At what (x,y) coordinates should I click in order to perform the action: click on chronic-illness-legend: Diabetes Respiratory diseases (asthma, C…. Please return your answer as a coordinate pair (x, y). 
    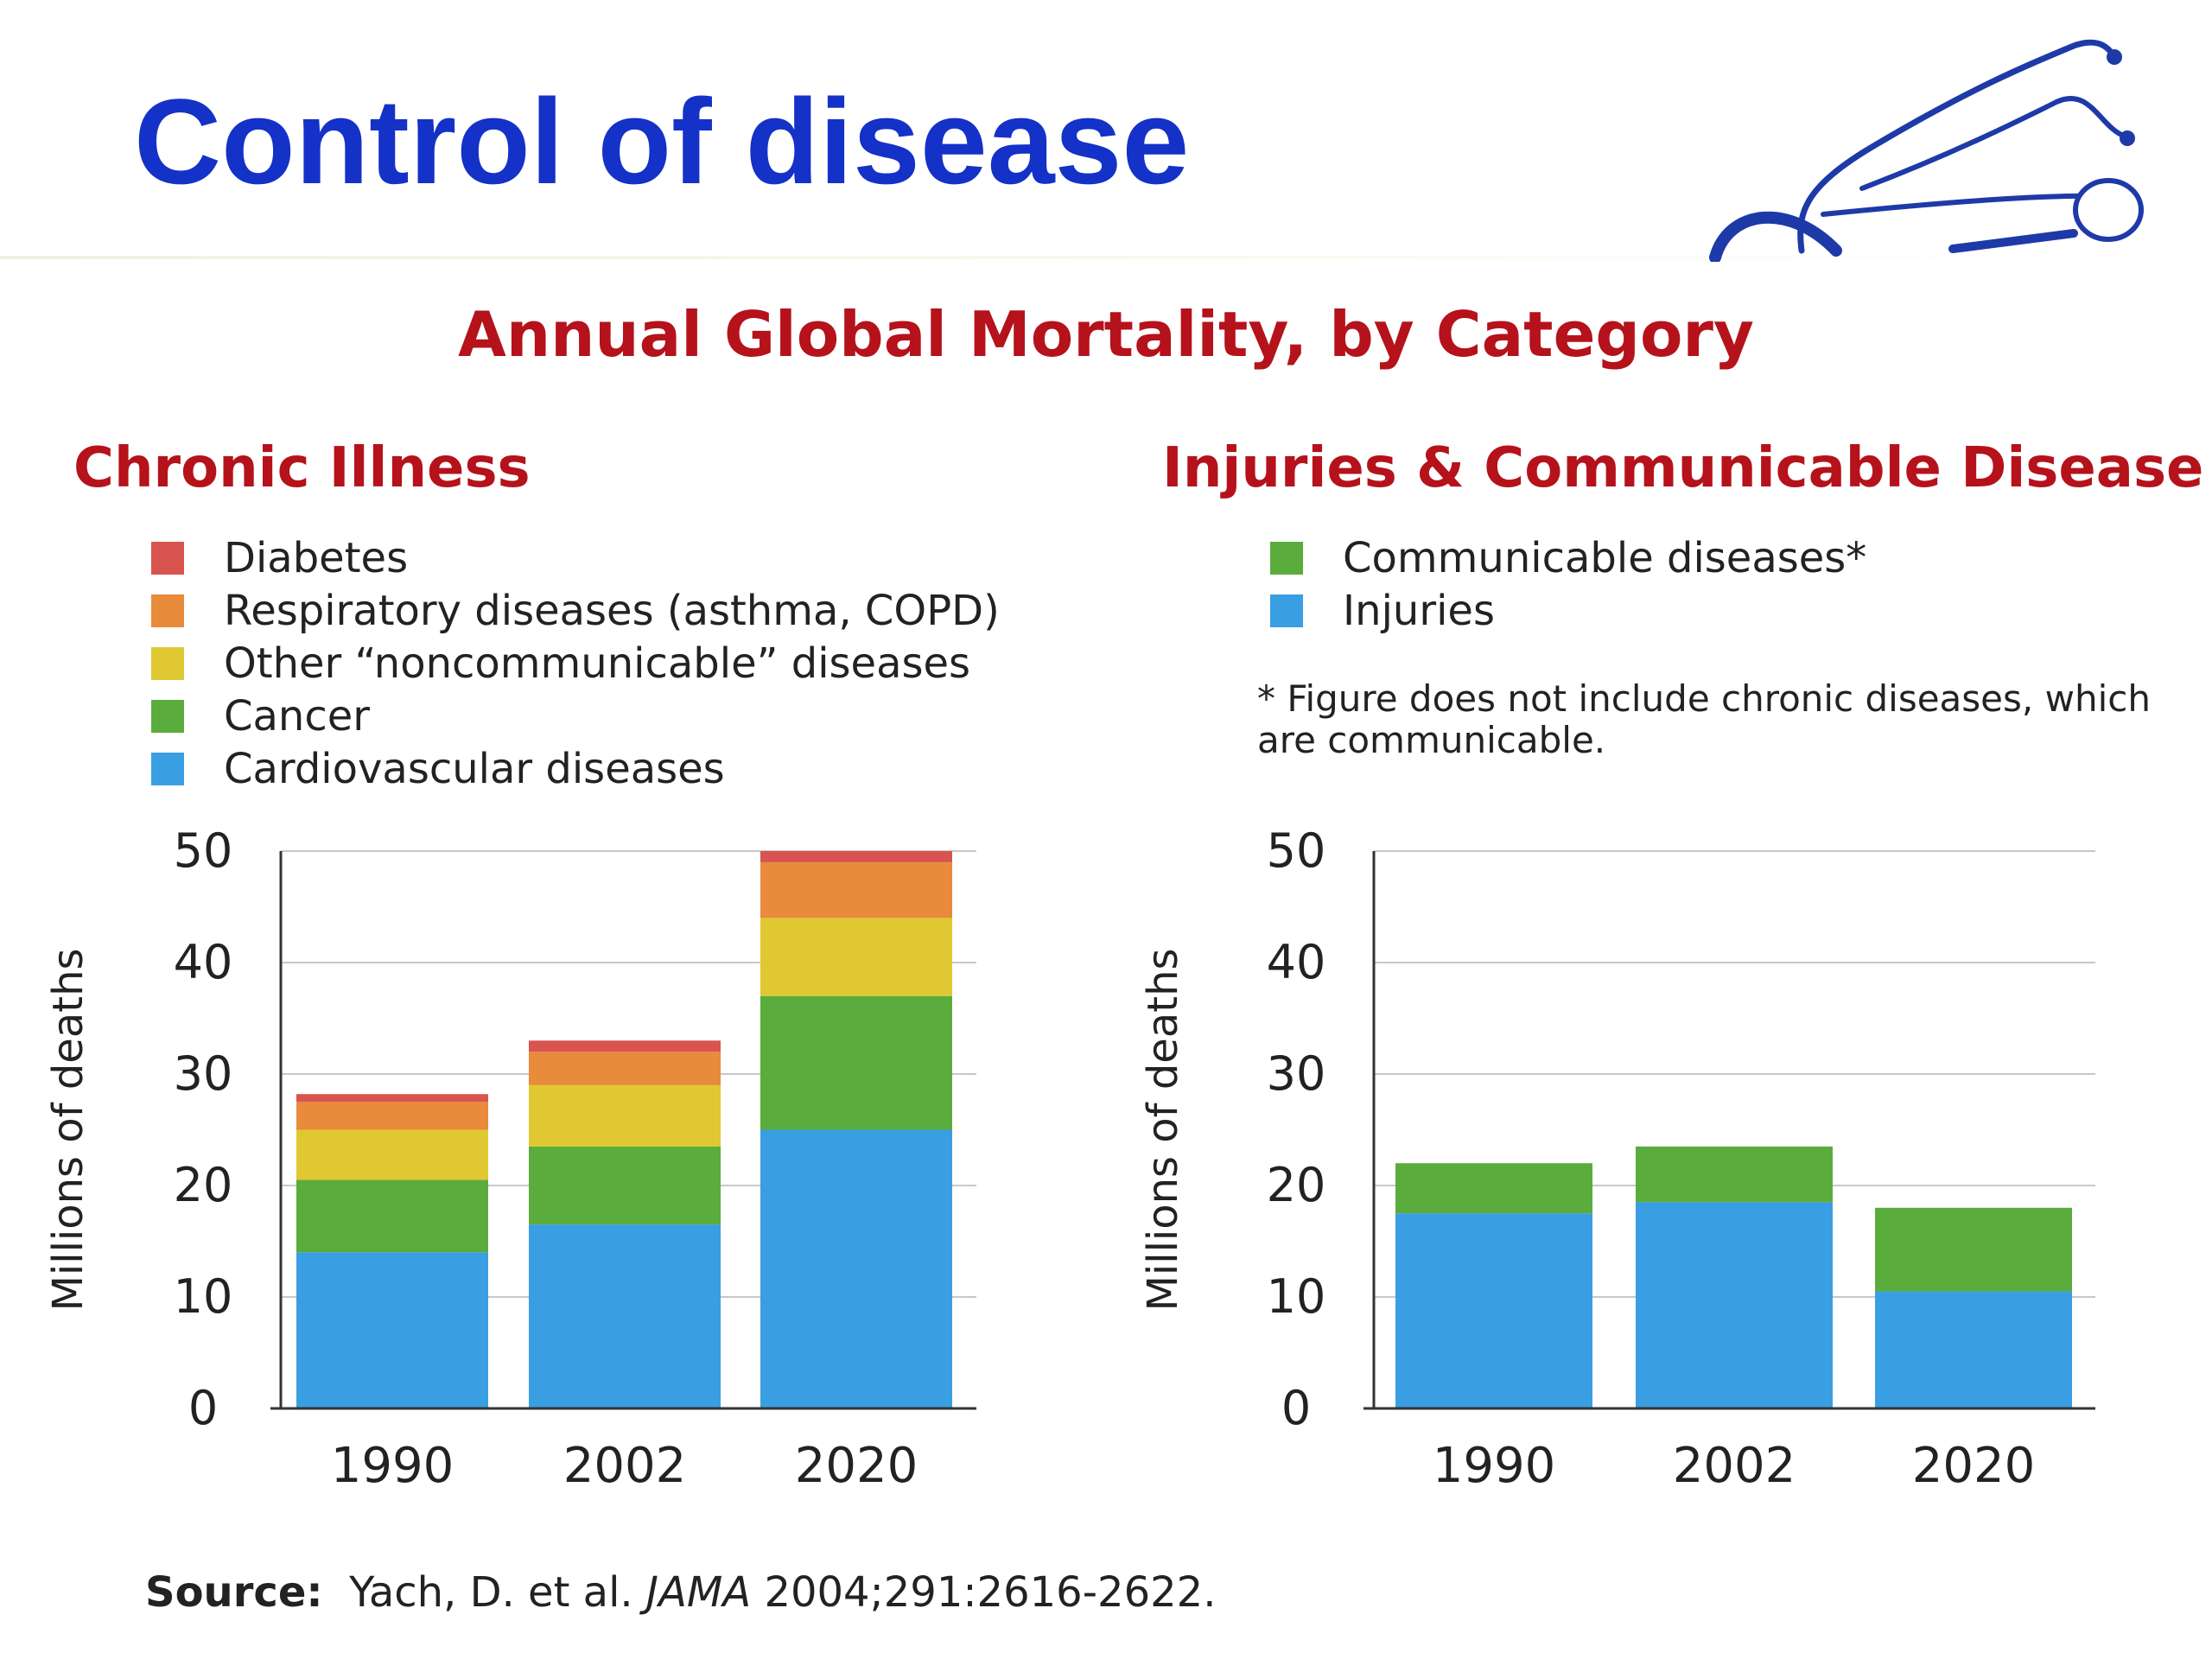
    Looking at the image, I should click on (575, 663).